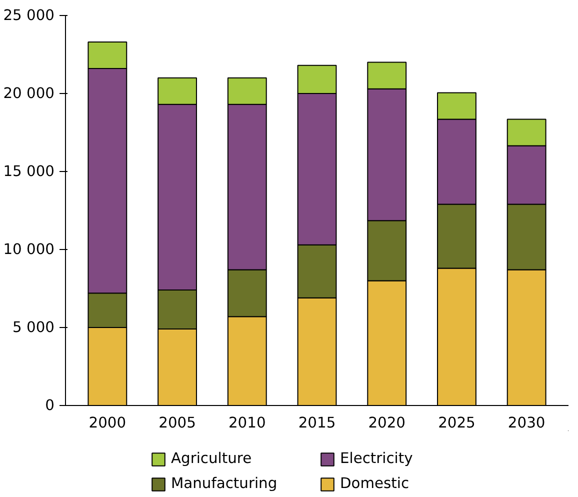  I want to click on y-tick-label: 5 000, so click(33, 327).